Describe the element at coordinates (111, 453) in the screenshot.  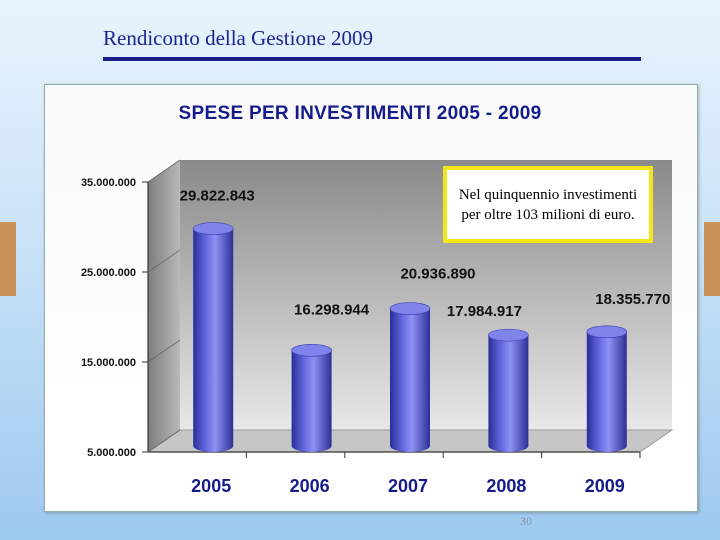
I see `y-tick-label: 5.000.000` at that location.